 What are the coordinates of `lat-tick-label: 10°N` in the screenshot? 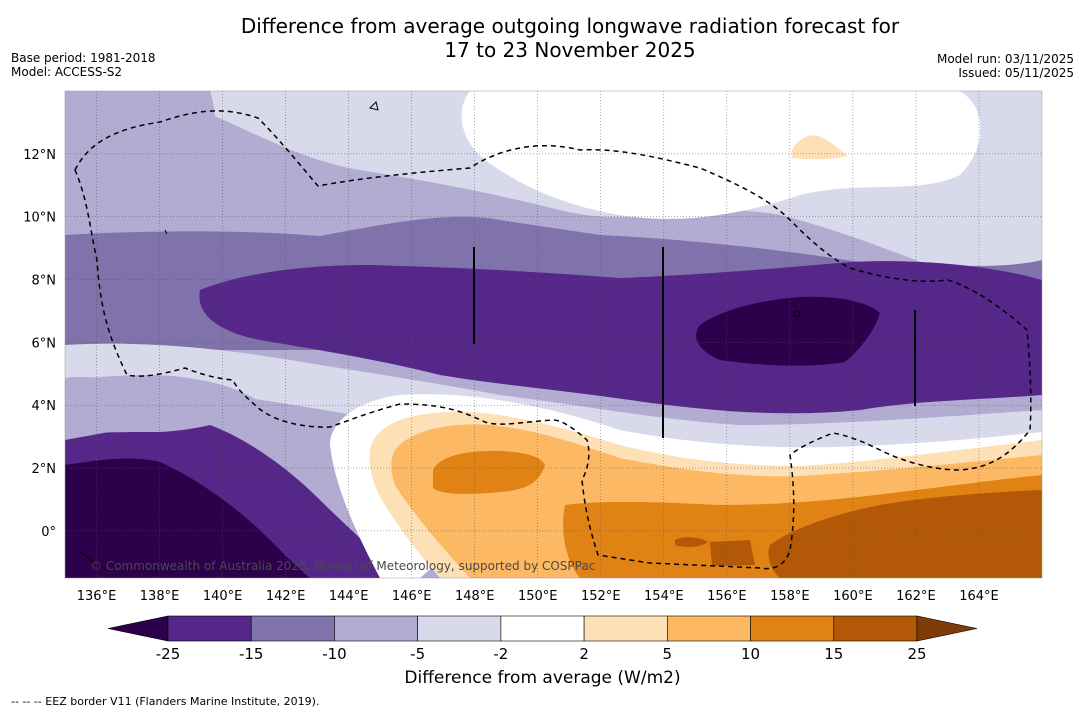 It's located at (39, 218).